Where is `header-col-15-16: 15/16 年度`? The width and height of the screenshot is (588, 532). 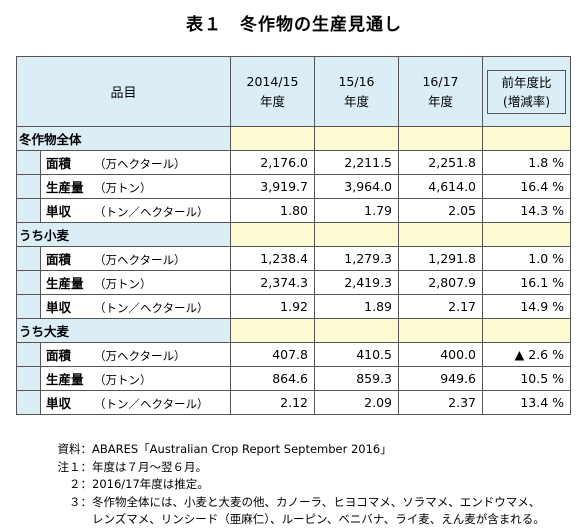
header-col-15-16: 15/16 年度 is located at coordinates (356, 91).